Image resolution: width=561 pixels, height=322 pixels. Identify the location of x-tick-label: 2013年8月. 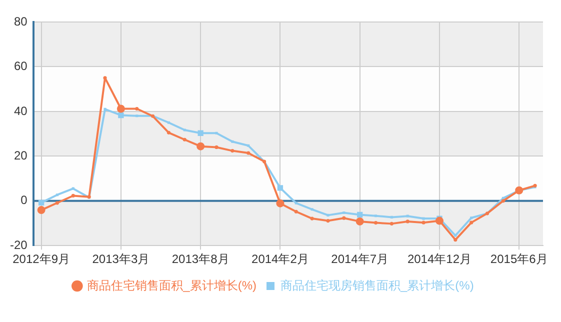
(201, 259).